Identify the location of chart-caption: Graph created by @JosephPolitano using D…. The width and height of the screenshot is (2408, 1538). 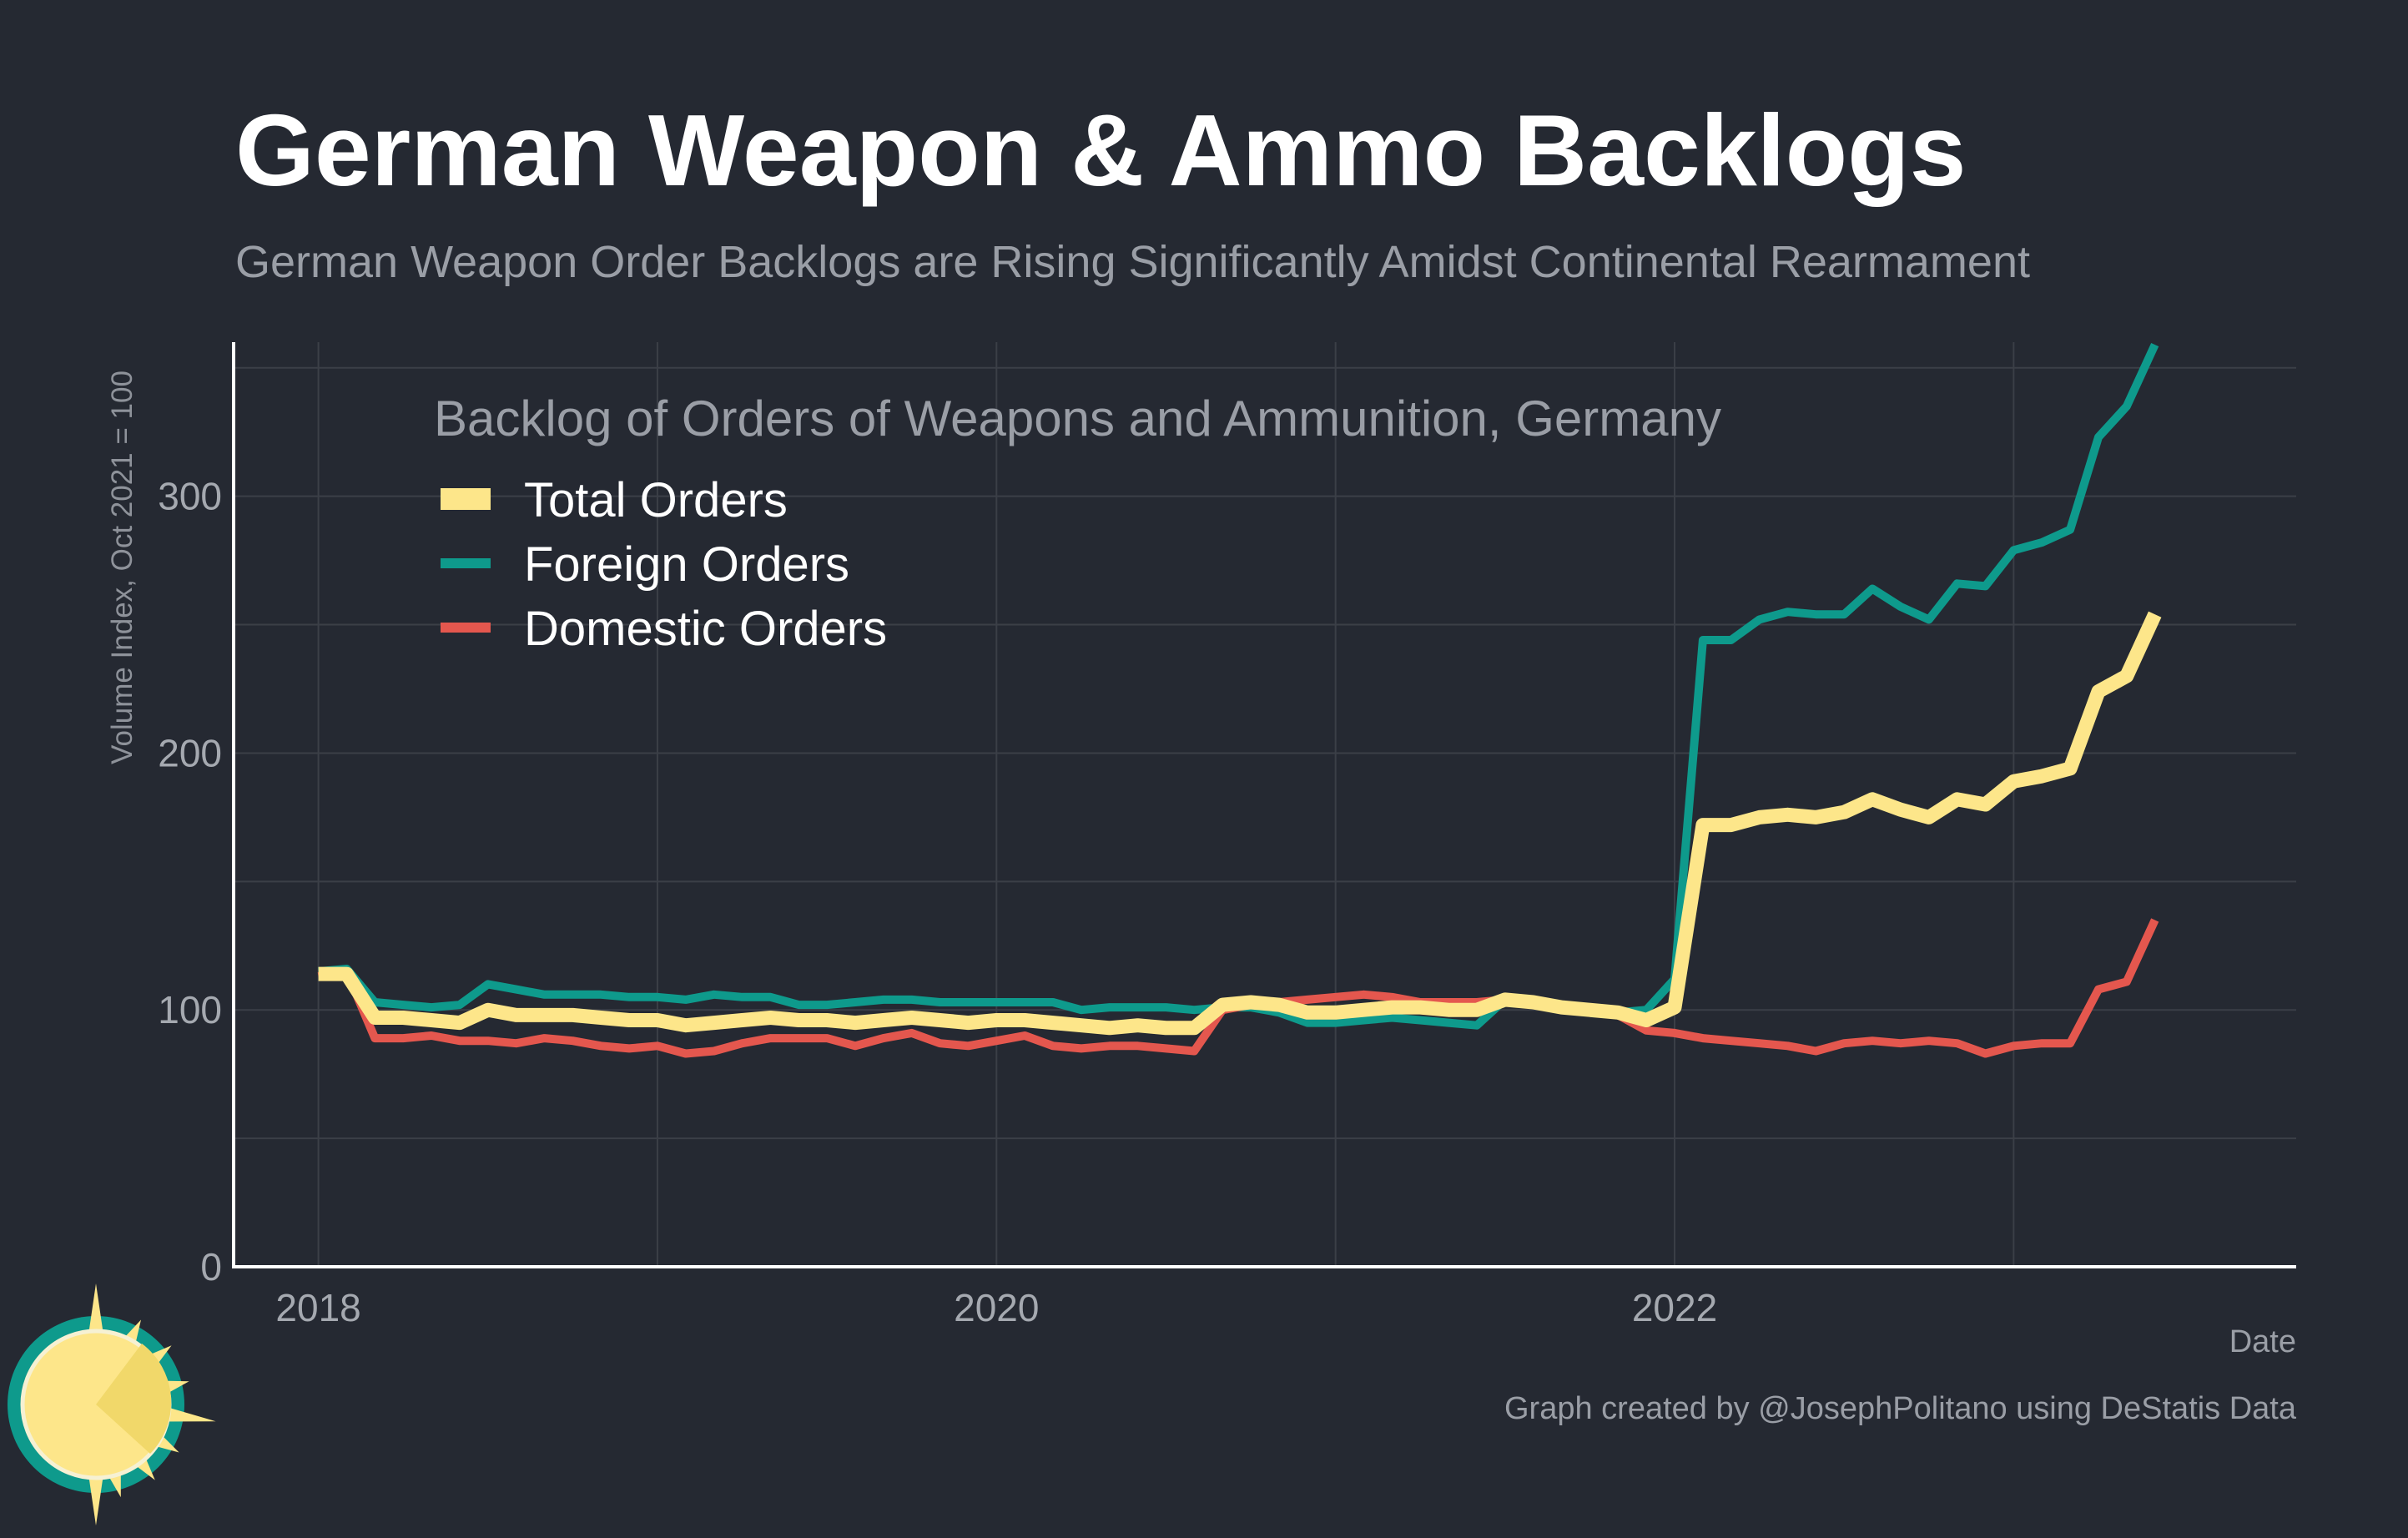
(1900, 1408).